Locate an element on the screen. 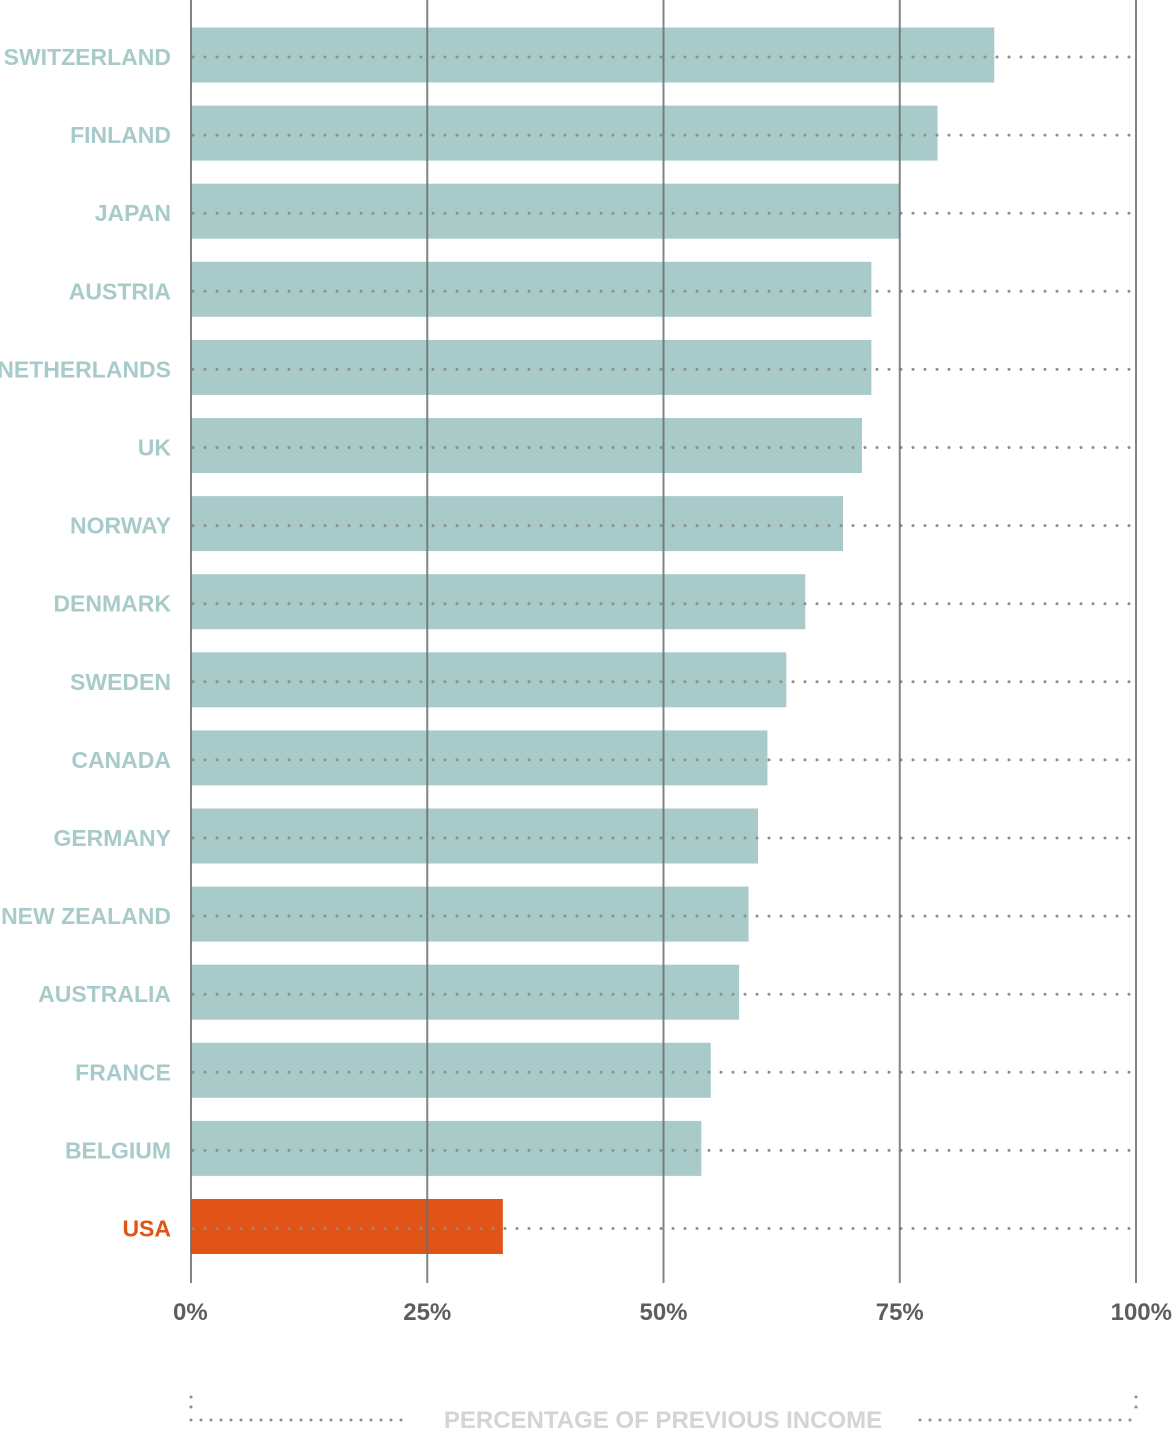  bar-denmark is located at coordinates (498, 602).